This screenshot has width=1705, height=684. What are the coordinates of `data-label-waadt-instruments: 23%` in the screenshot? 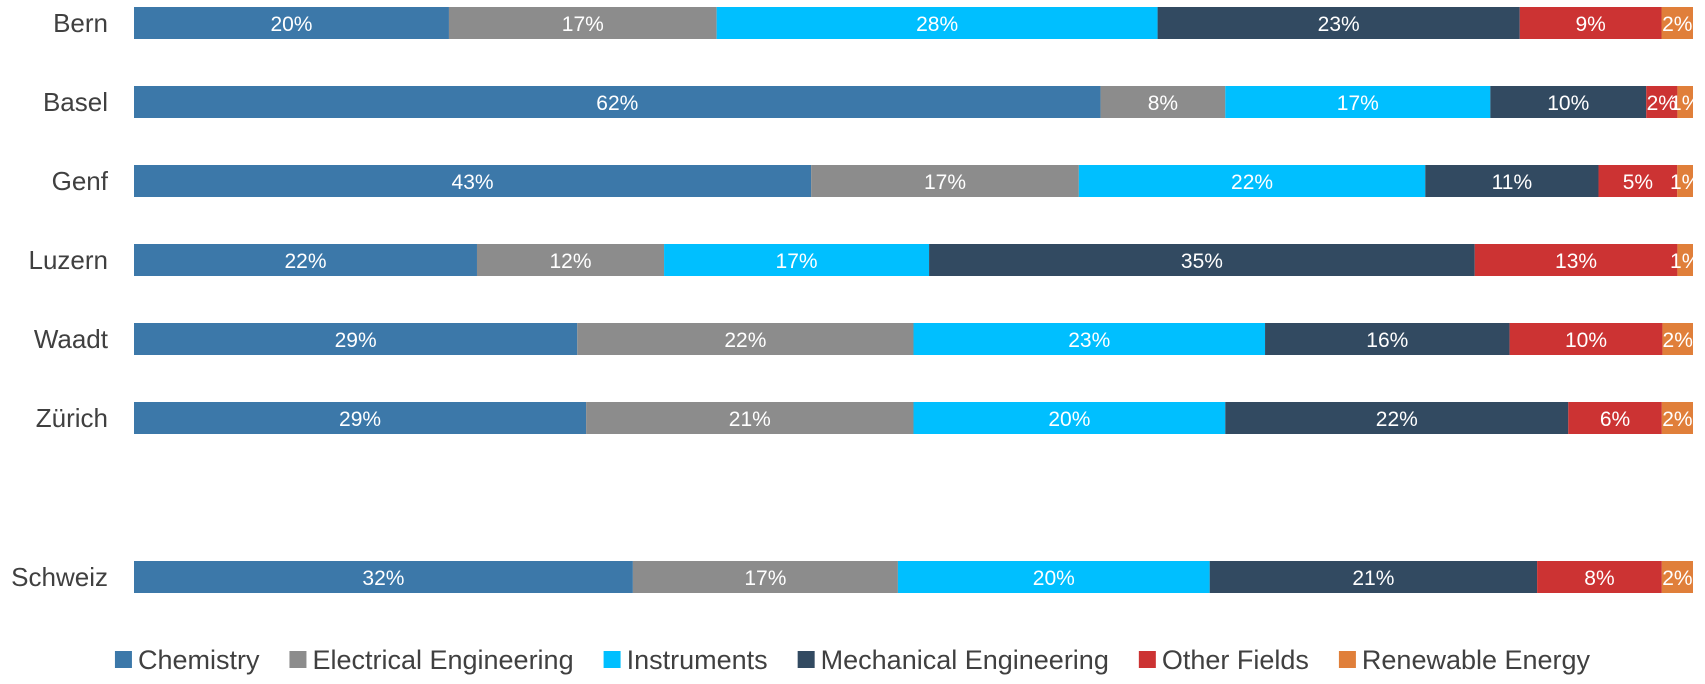 It's located at (1089, 340).